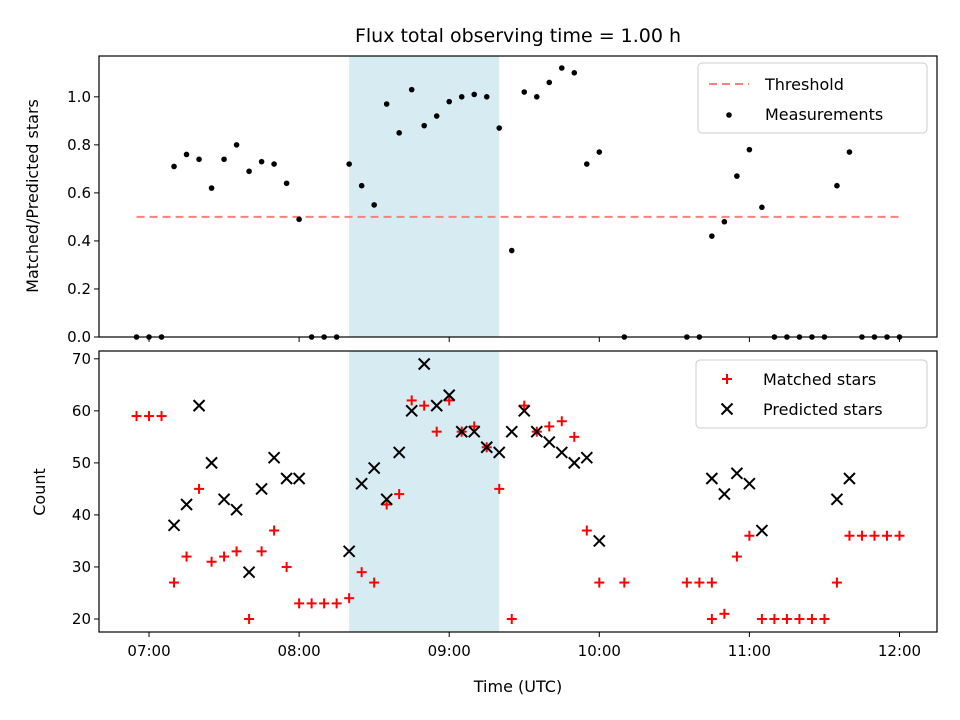 This screenshot has width=960, height=720. Describe the element at coordinates (819, 379) in the screenshot. I see `legend-matched-label: Matched stars` at that location.